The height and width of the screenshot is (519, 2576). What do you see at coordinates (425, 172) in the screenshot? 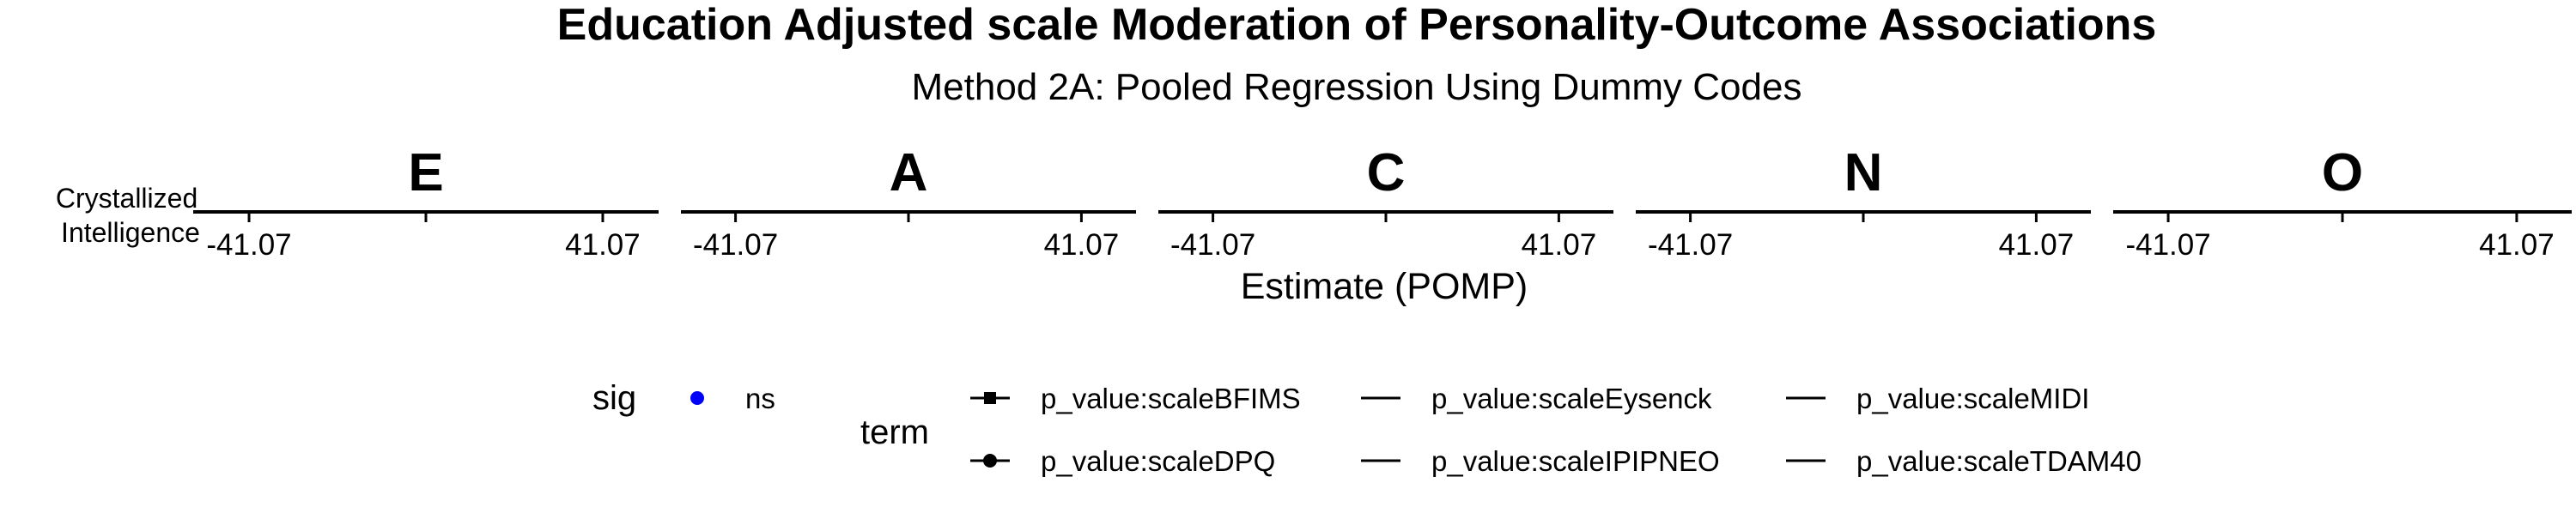
I see `facet-label-e: E` at bounding box center [425, 172].